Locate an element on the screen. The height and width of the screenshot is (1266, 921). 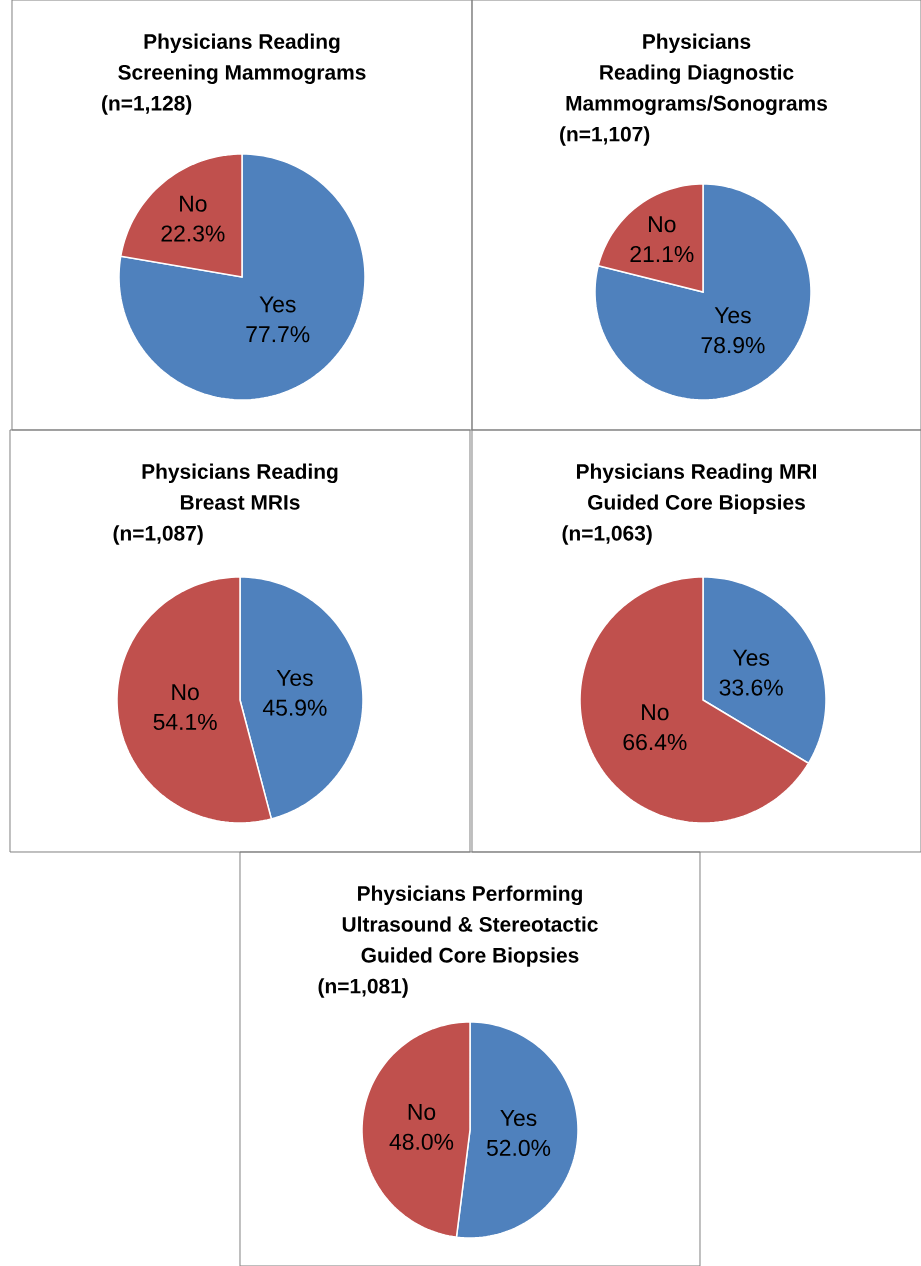
data-label: 52.0% is located at coordinates (518, 1147).